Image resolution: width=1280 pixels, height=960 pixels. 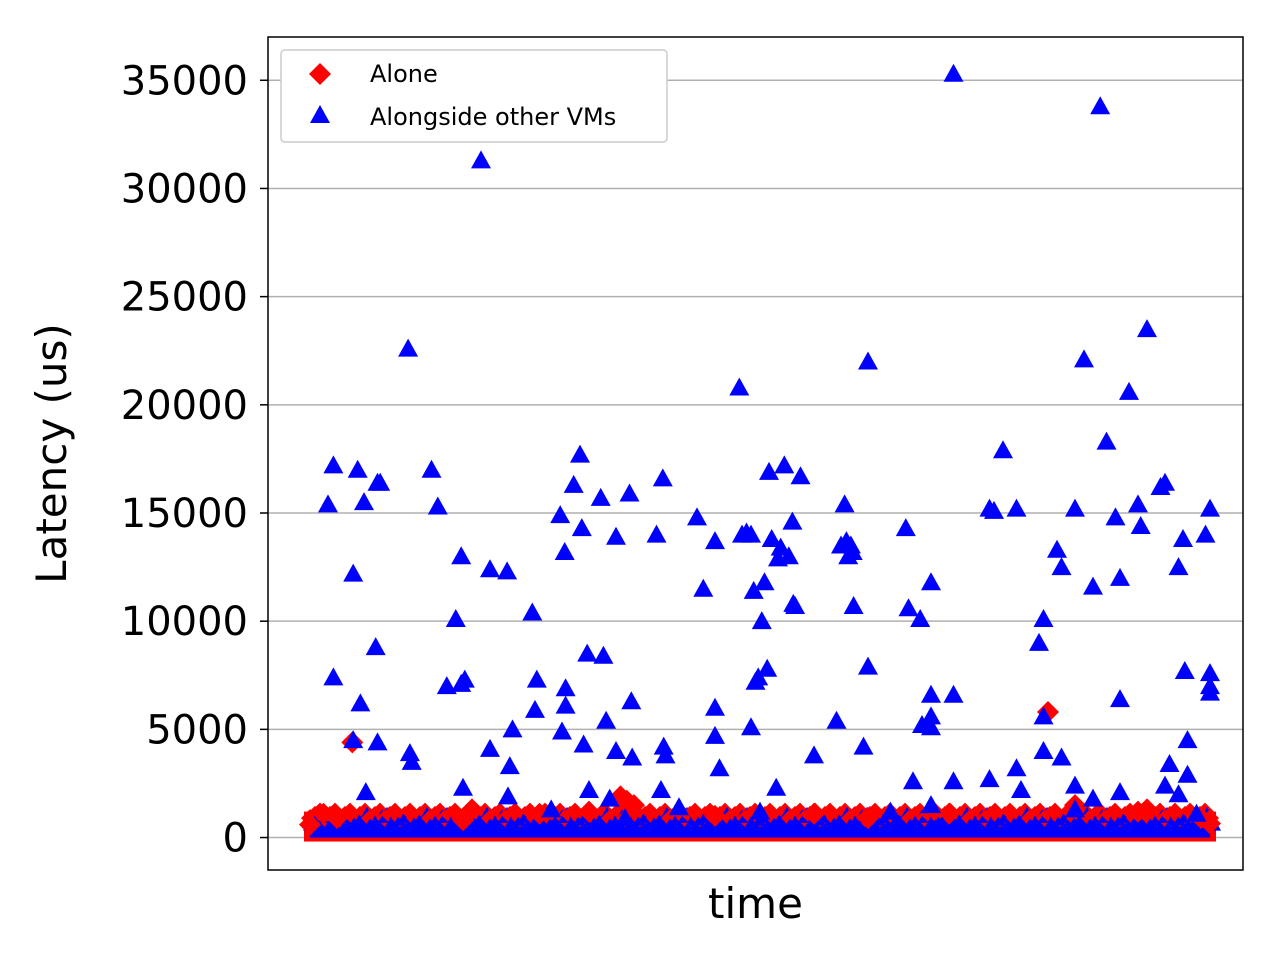 I want to click on y-tick-label: 15000, so click(x=184, y=514).